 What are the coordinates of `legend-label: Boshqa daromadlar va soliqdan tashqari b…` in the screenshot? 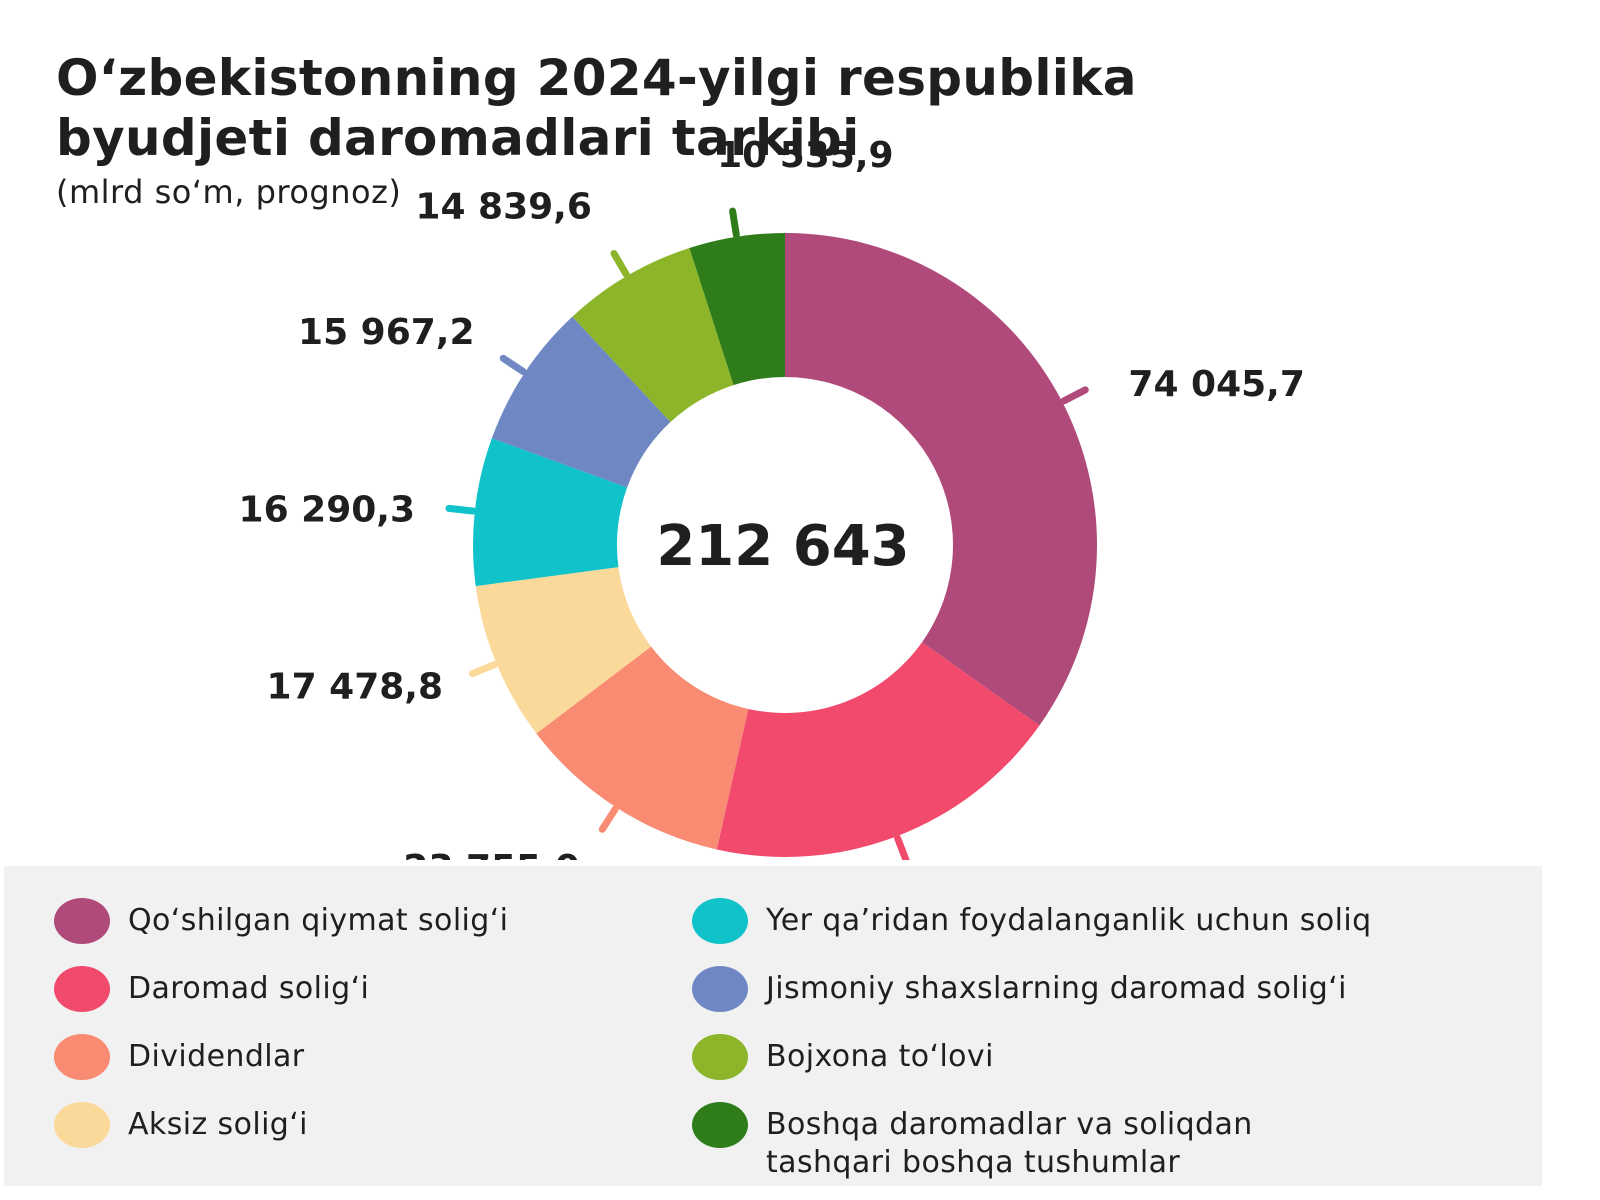 It's located at (1009, 1143).